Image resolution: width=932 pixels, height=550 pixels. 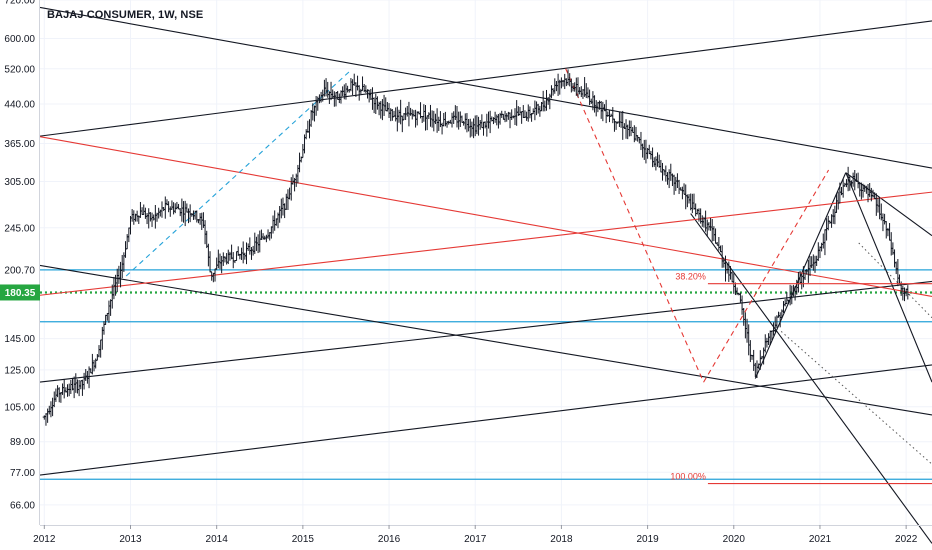 I want to click on x-tick-label: 2017, so click(x=475, y=539).